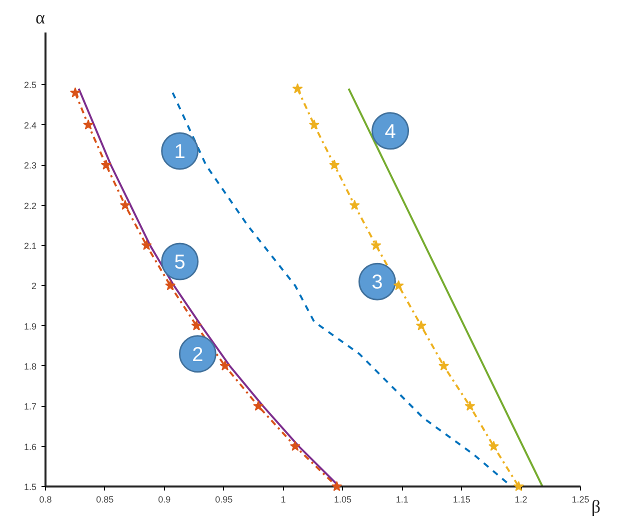 The image size is (624, 520). Describe the element at coordinates (30, 125) in the screenshot. I see `y-tick-label: 2.4` at that location.